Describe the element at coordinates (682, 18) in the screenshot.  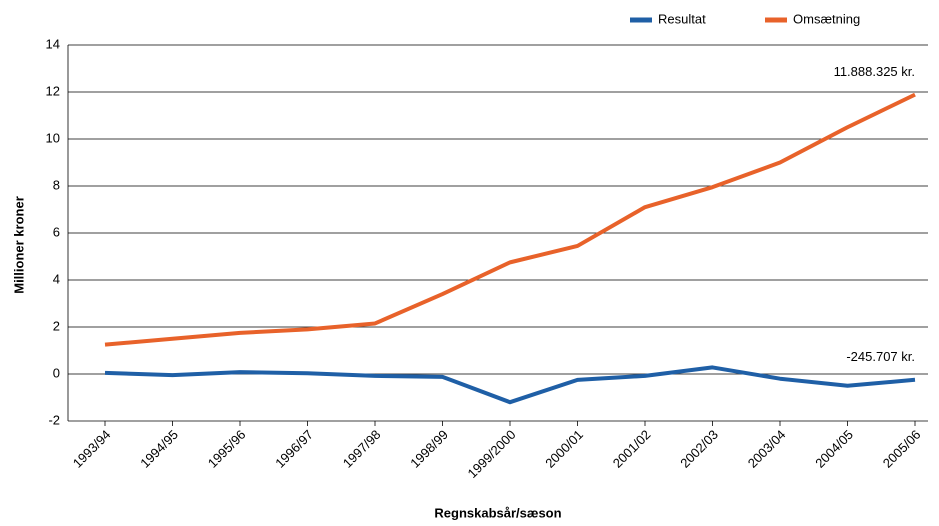
I see `legend-label: Resultat` at that location.